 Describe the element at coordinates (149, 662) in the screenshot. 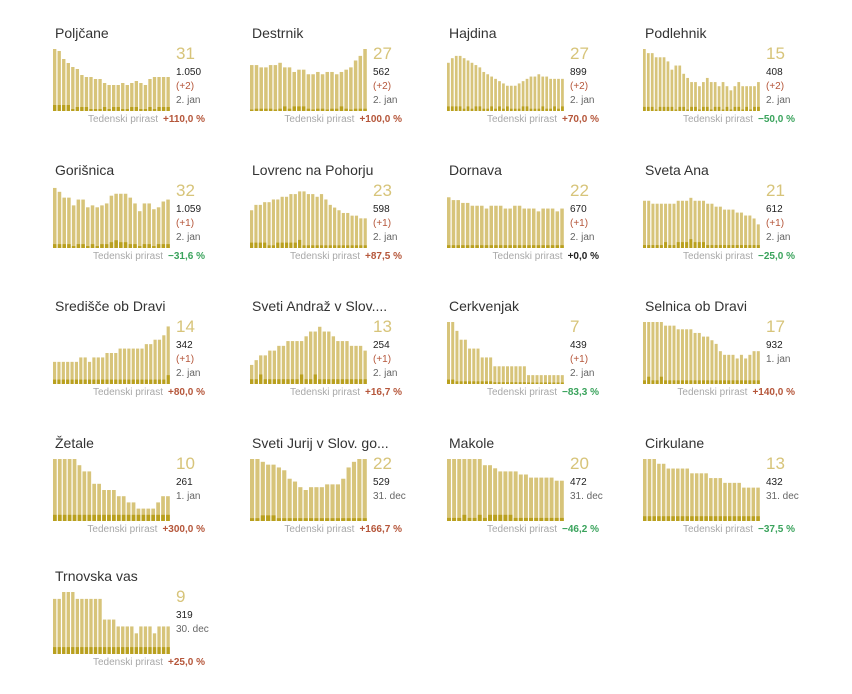

I see `weekly-growth: Tedenski prirast +25,0 %` at that location.